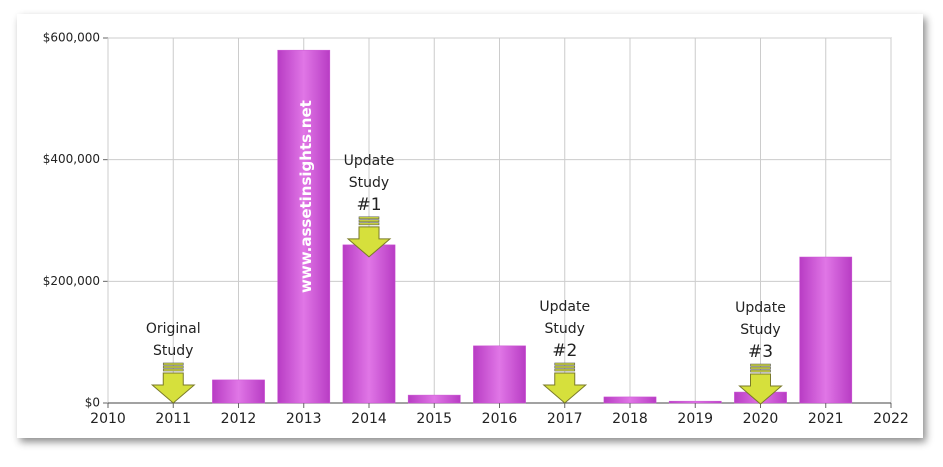  What do you see at coordinates (304, 419) in the screenshot?
I see `x-tick-label: 2013` at bounding box center [304, 419].